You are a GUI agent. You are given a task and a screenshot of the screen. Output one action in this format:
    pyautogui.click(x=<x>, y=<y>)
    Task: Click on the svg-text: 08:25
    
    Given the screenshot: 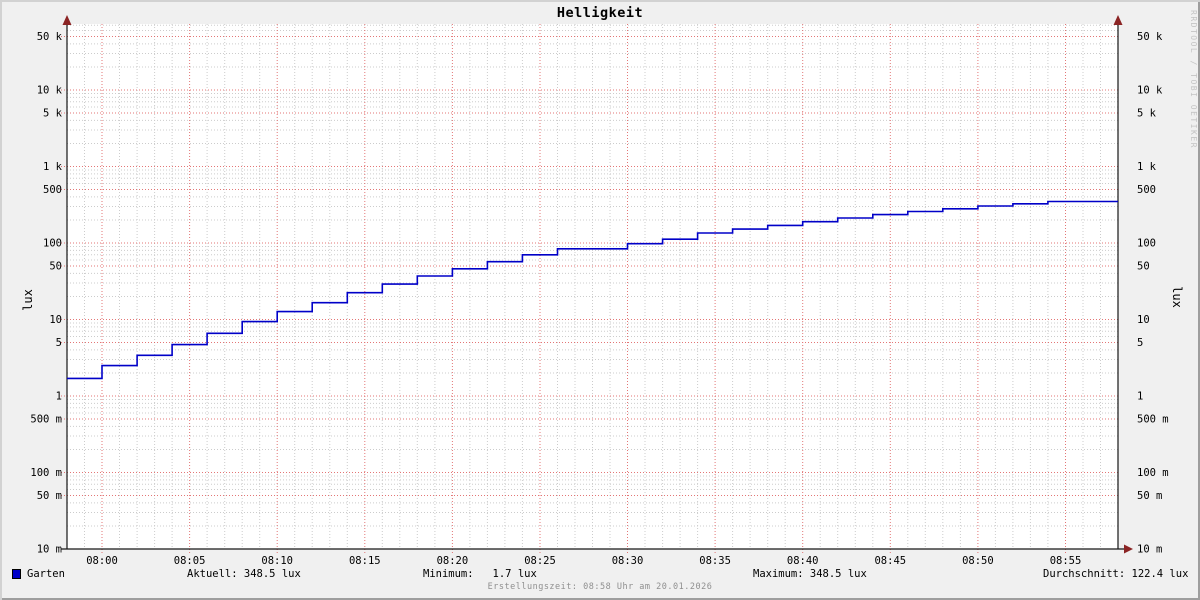 What is the action you would take?
    pyautogui.click(x=540, y=561)
    